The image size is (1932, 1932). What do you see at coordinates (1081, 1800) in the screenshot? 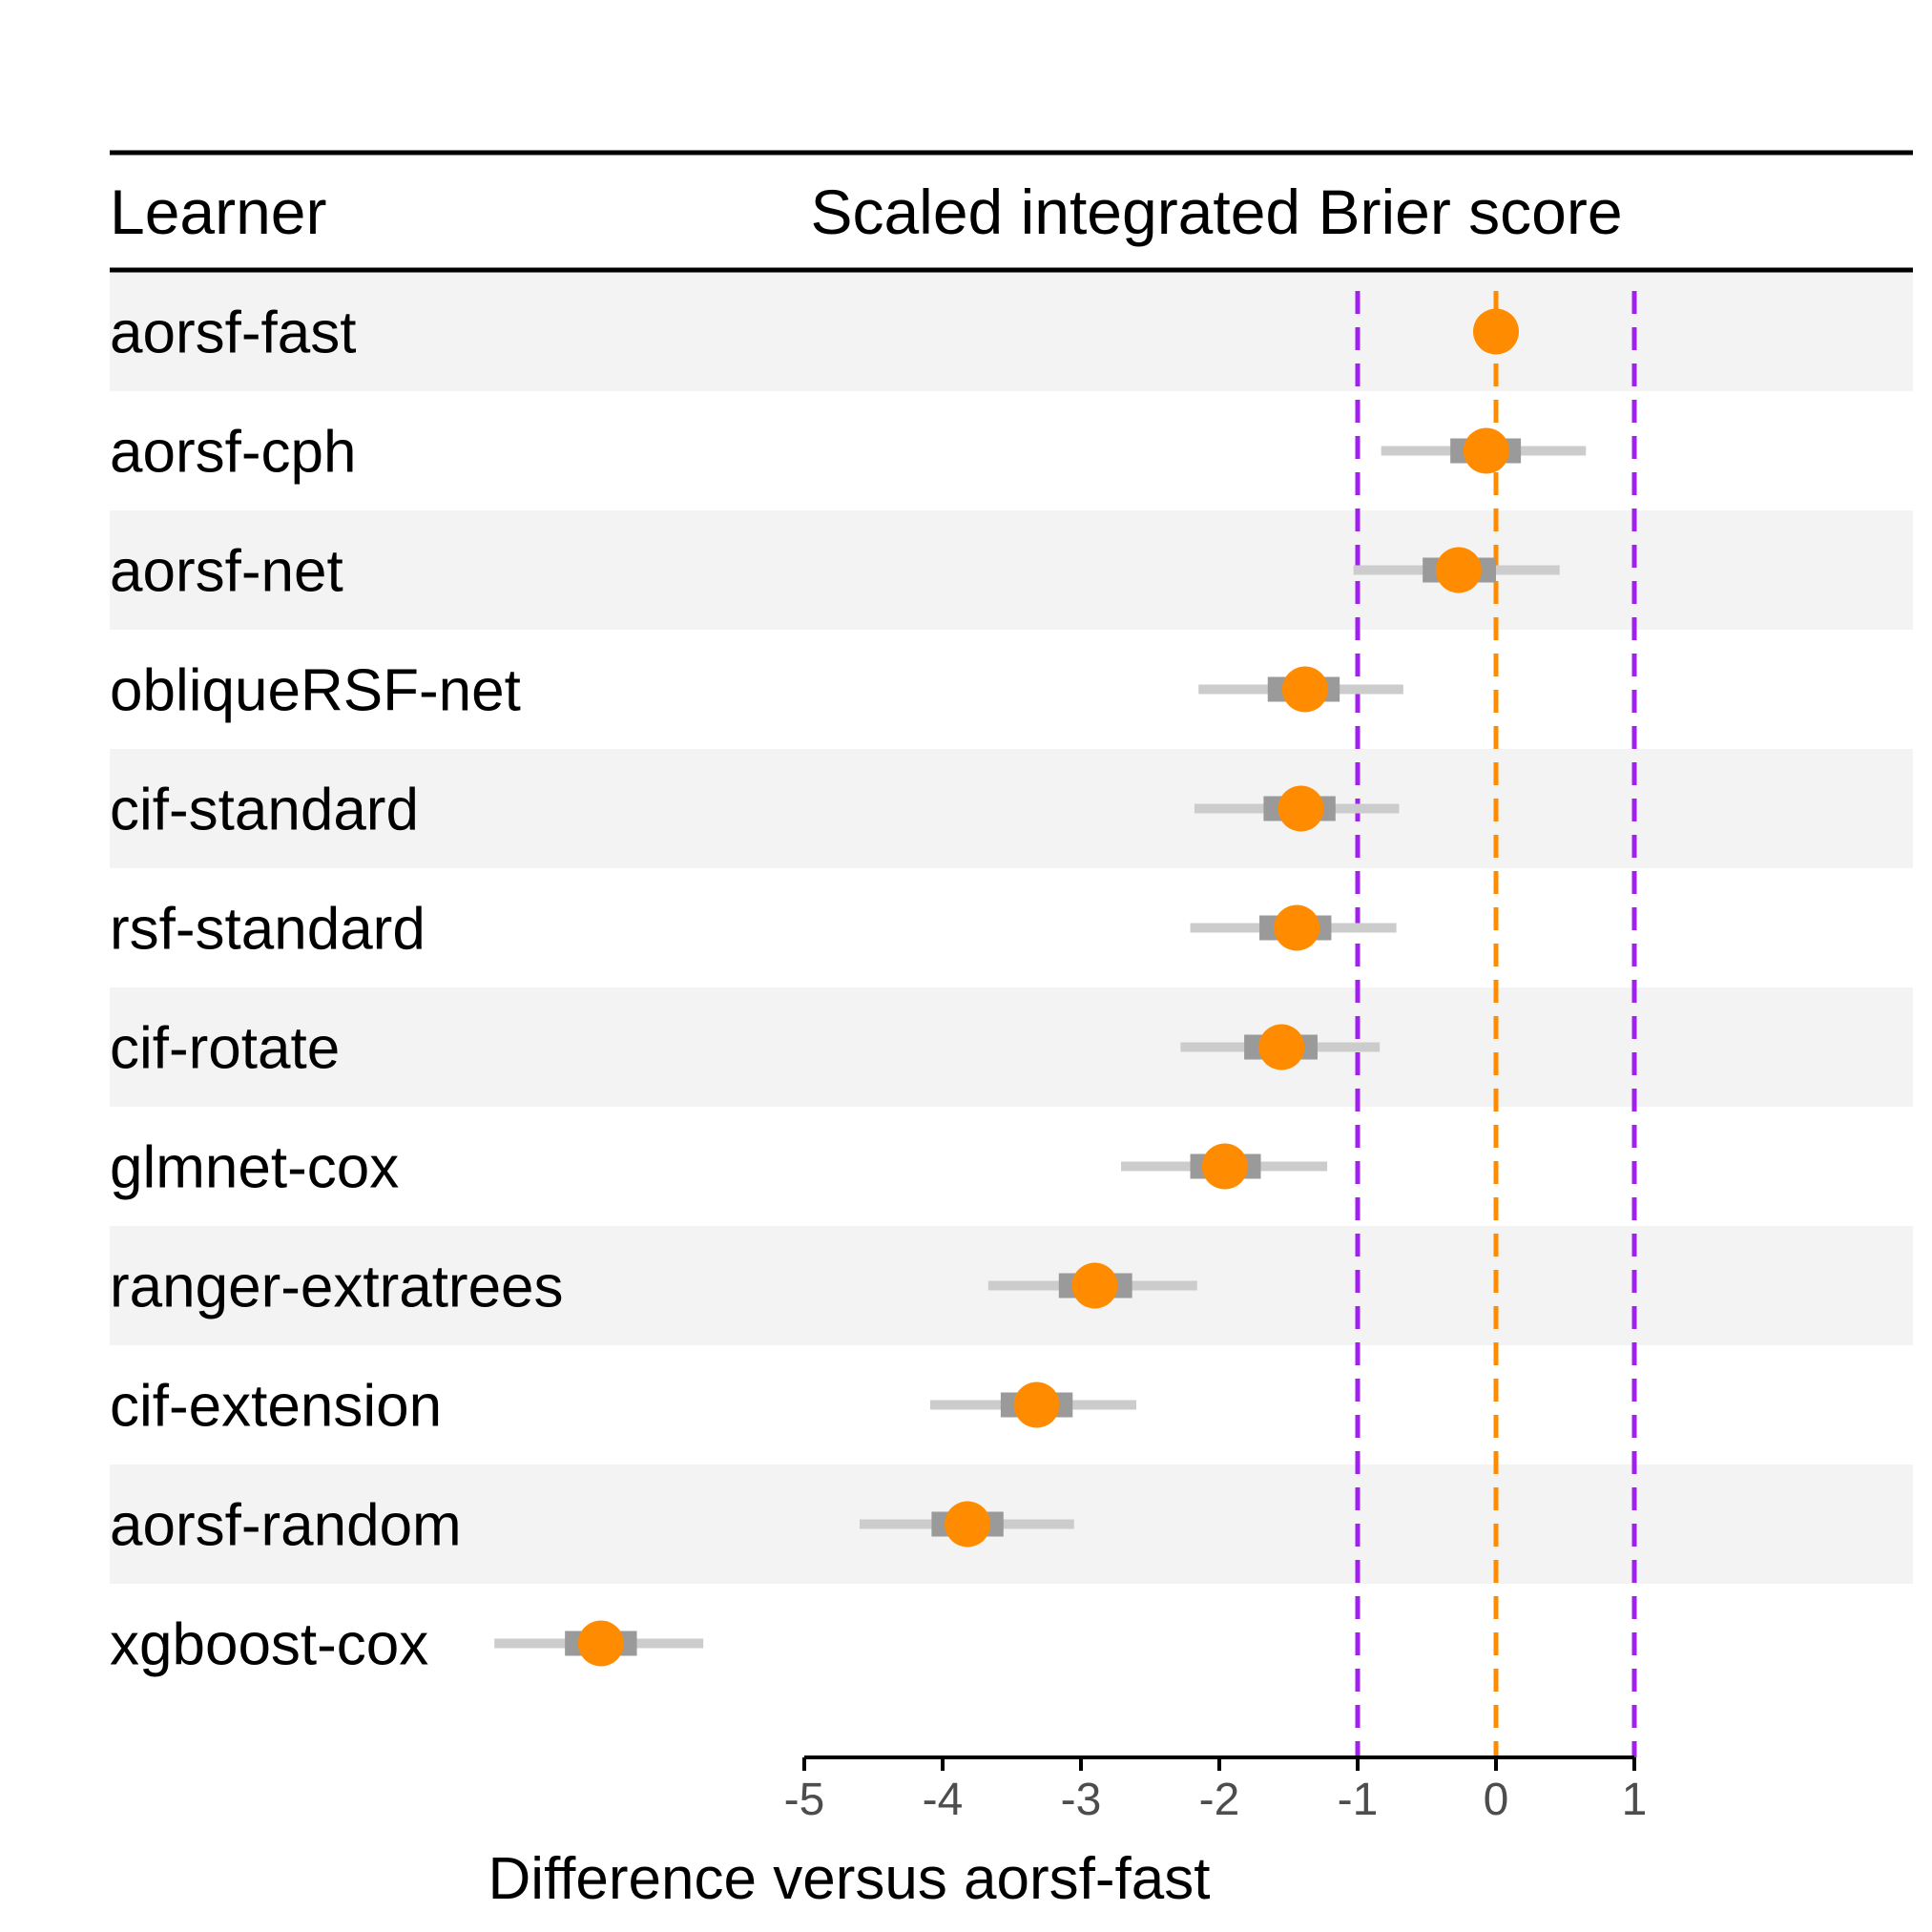
I see `x-tick-label: -3` at bounding box center [1081, 1800].